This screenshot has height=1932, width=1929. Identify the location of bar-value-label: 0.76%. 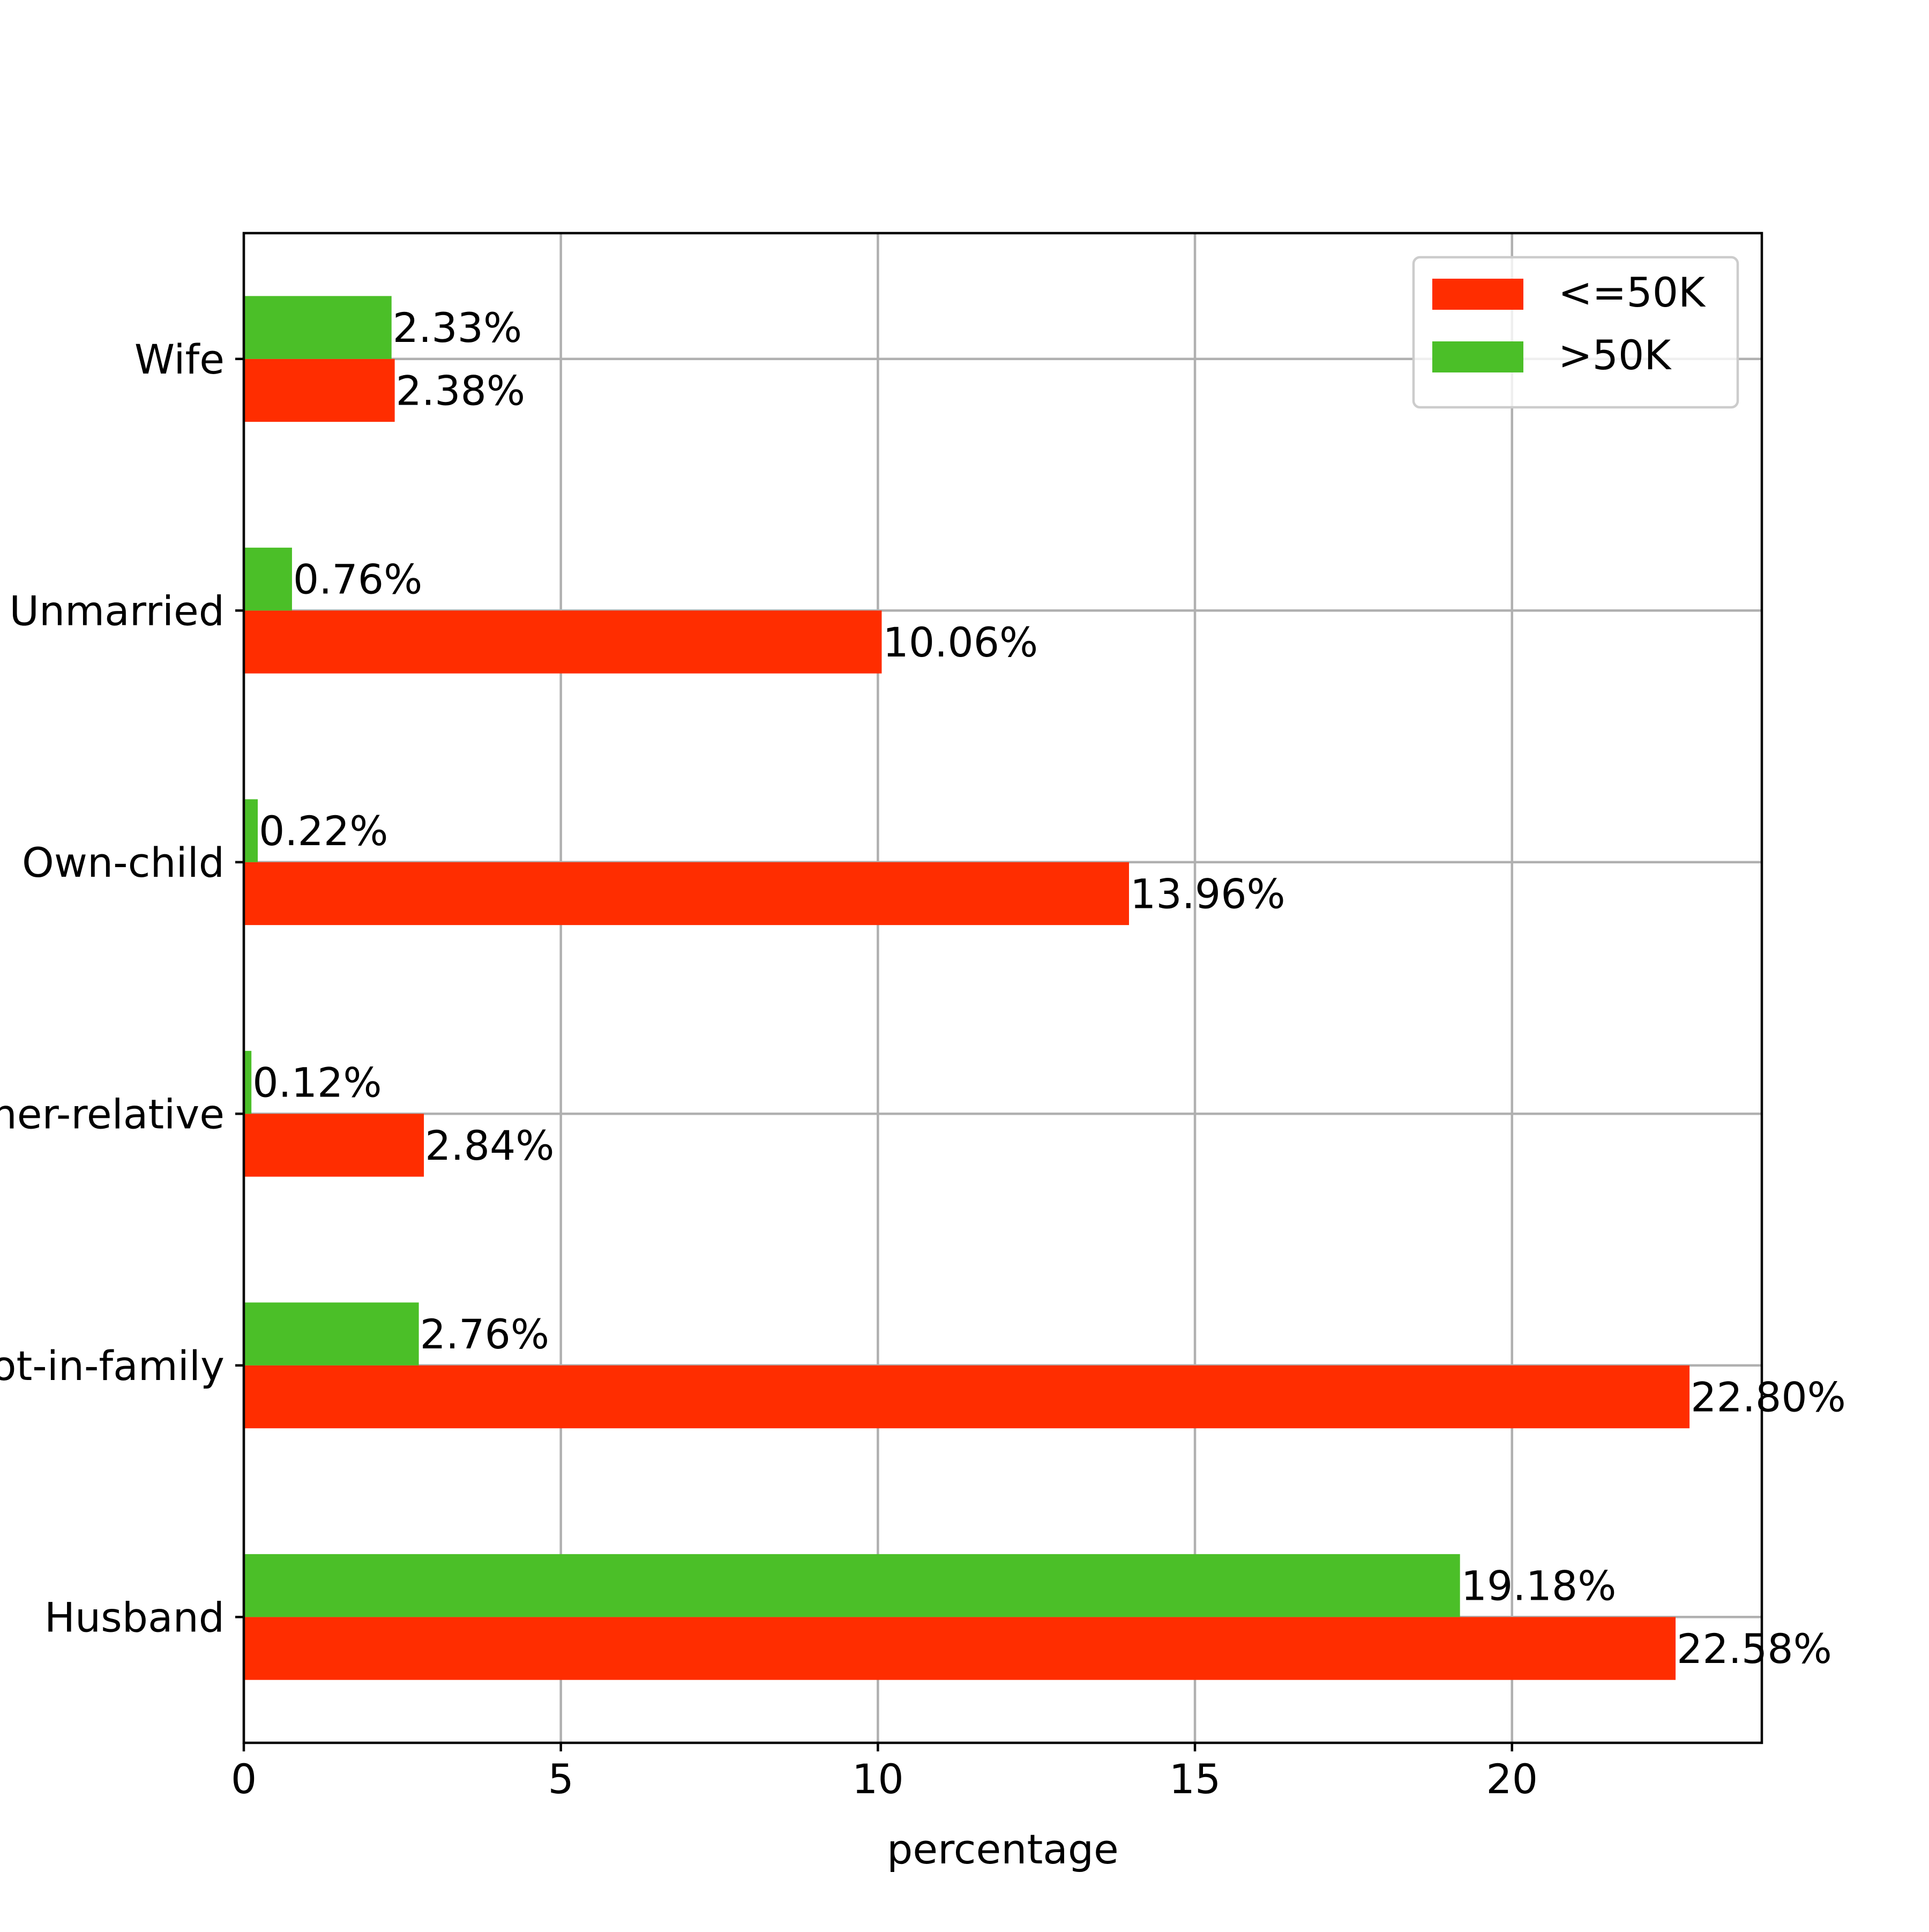
(357, 579).